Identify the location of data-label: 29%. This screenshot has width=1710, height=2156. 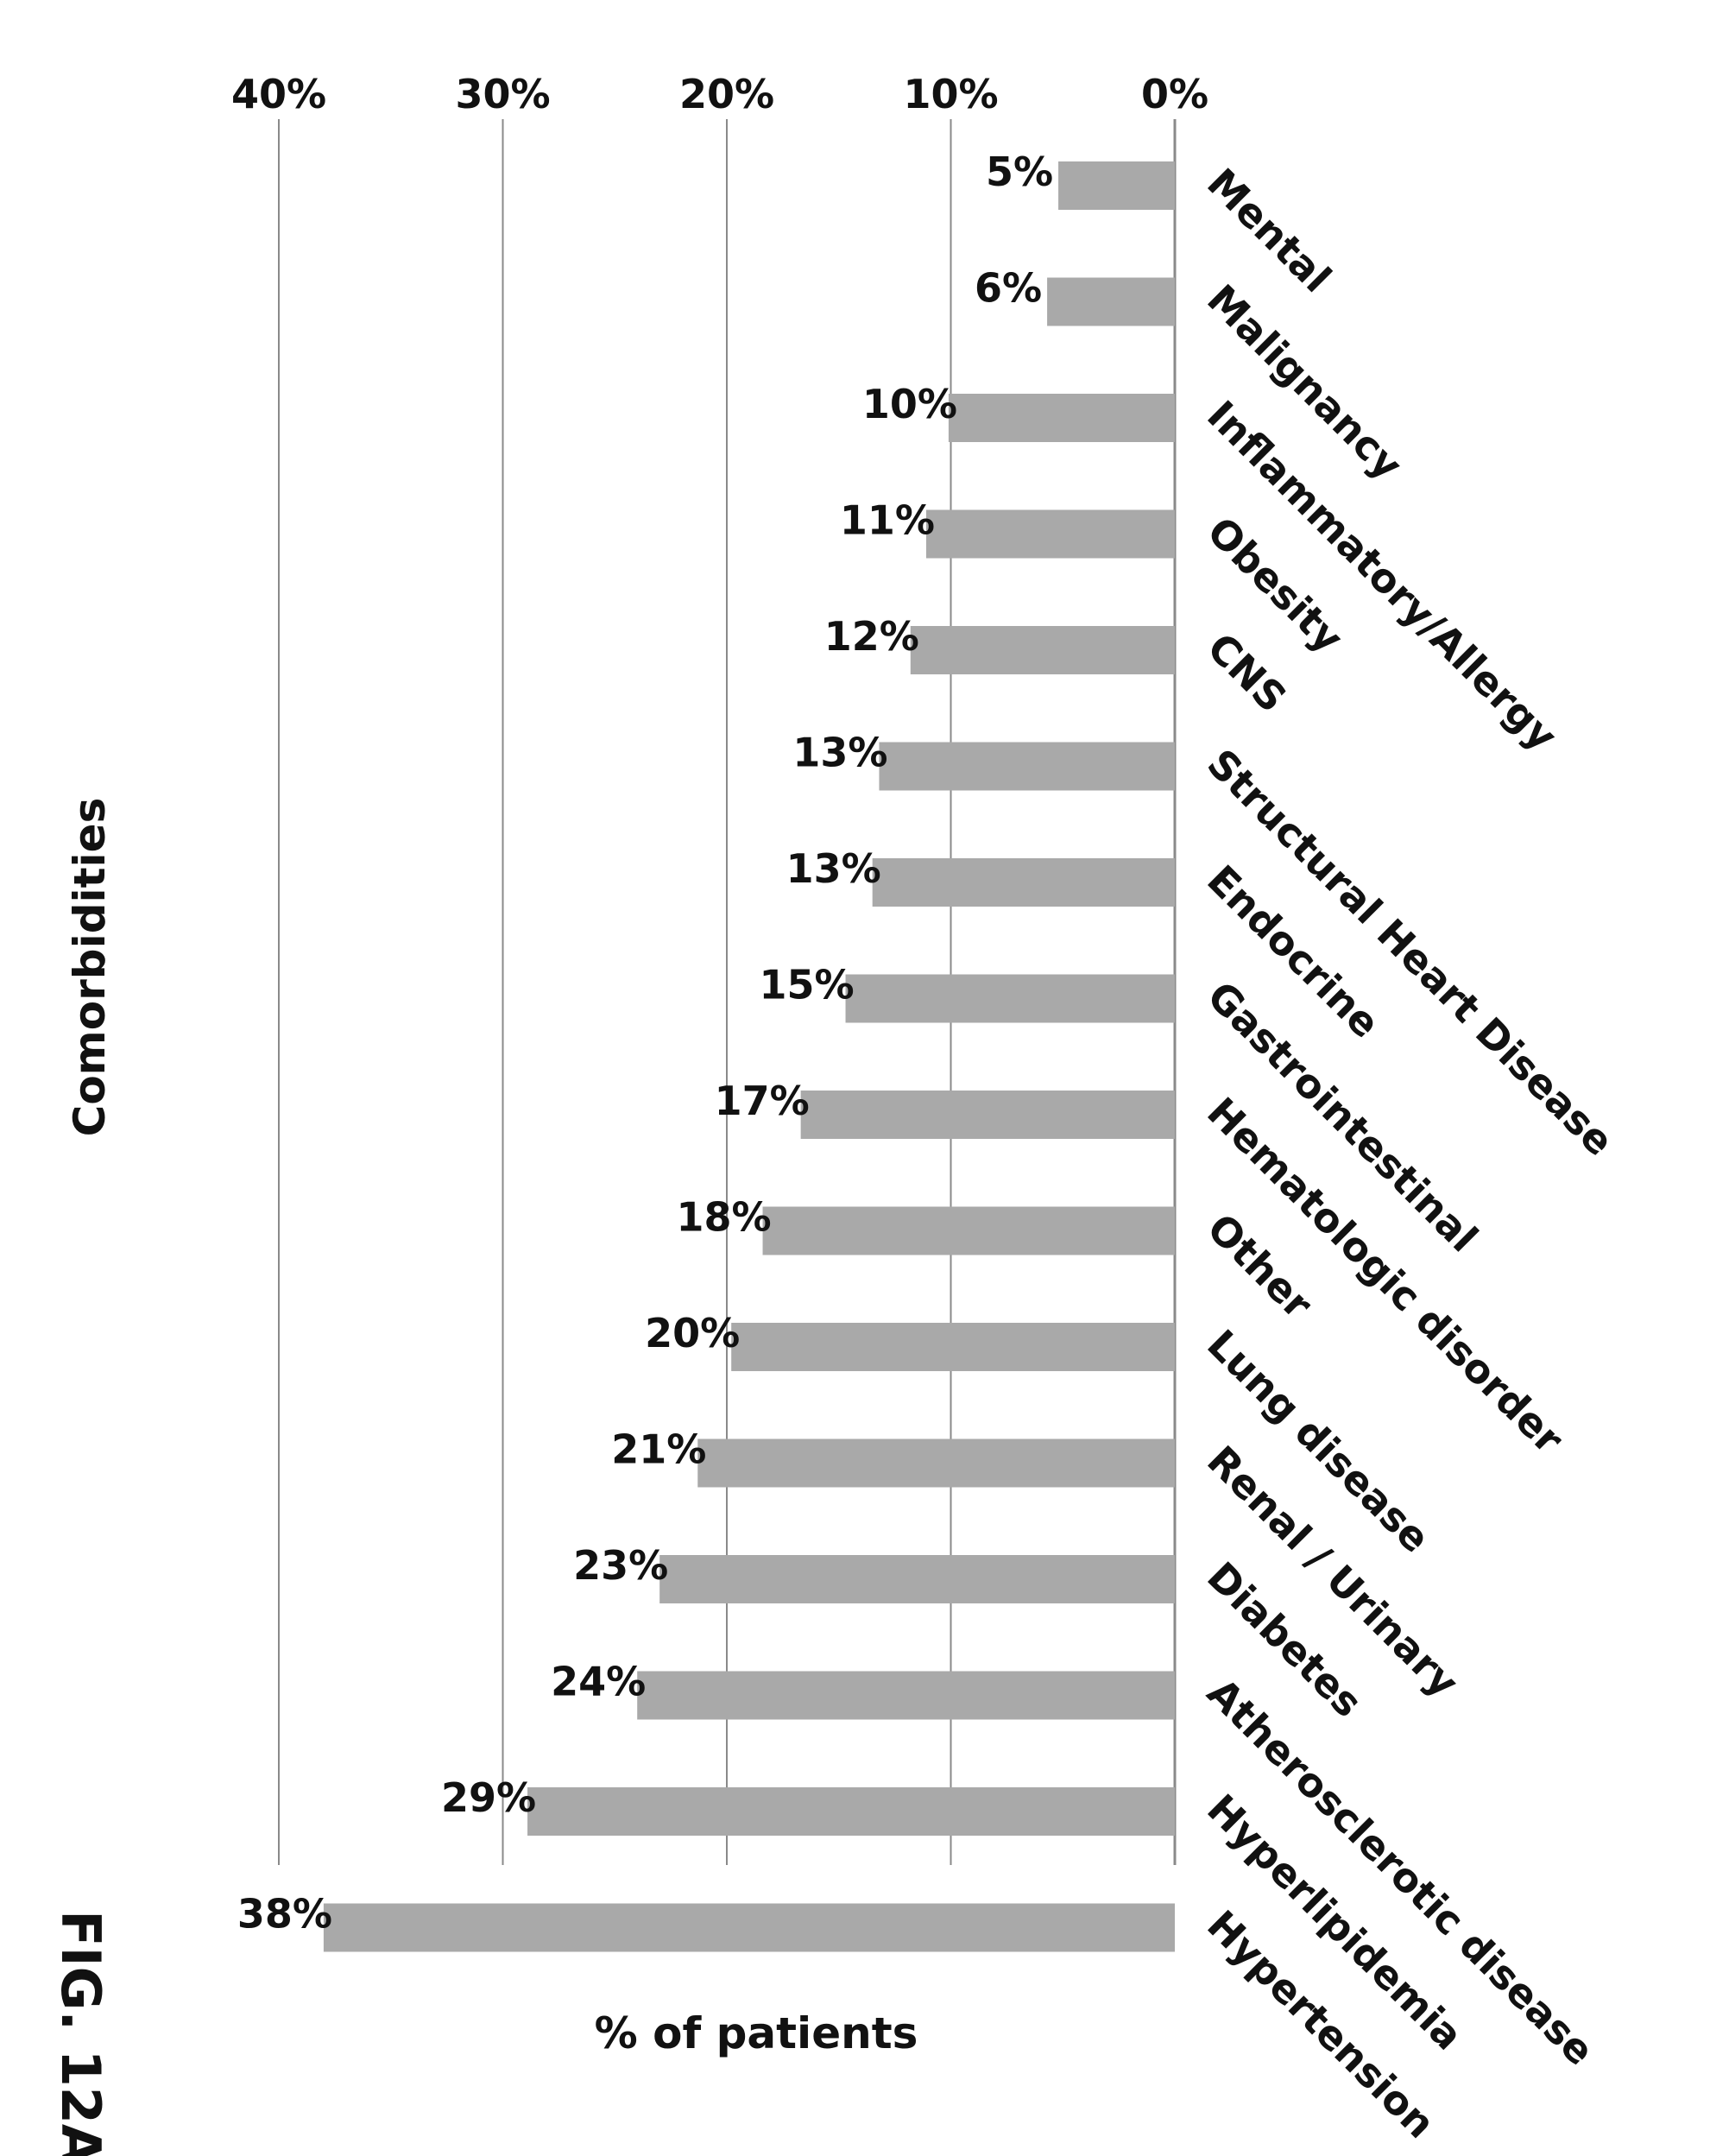
(488, 1798).